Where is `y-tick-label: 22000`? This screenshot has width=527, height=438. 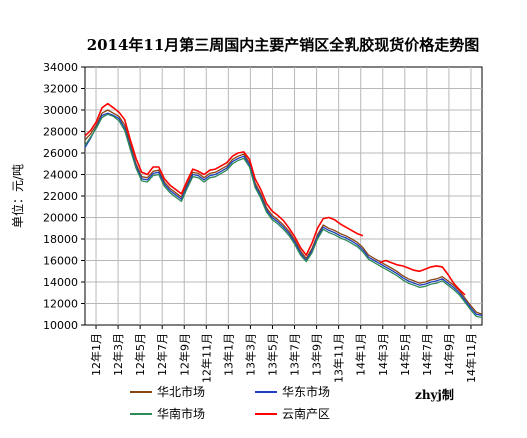
y-tick-label: 22000 is located at coordinates (60, 196).